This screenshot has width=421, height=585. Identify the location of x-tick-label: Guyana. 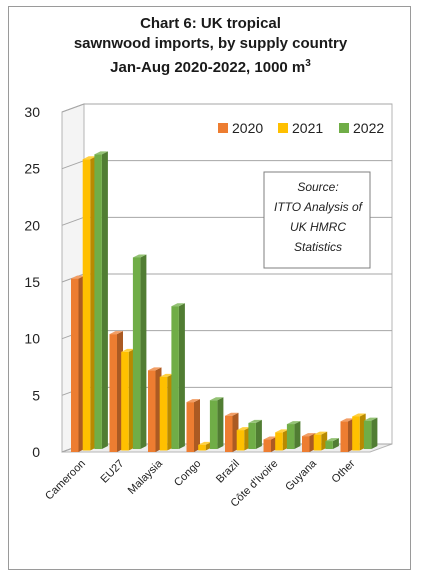
(301, 475).